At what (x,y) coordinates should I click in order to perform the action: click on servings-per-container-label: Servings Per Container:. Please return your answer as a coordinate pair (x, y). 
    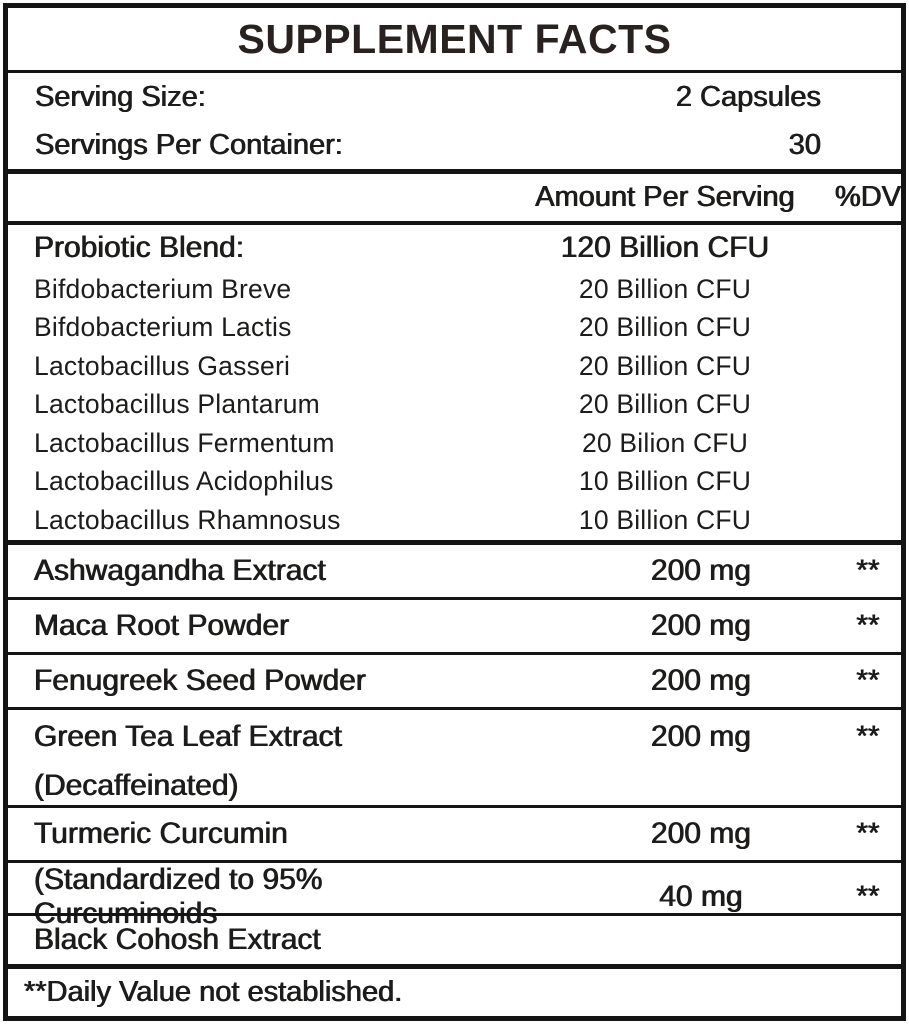
    Looking at the image, I should click on (189, 144).